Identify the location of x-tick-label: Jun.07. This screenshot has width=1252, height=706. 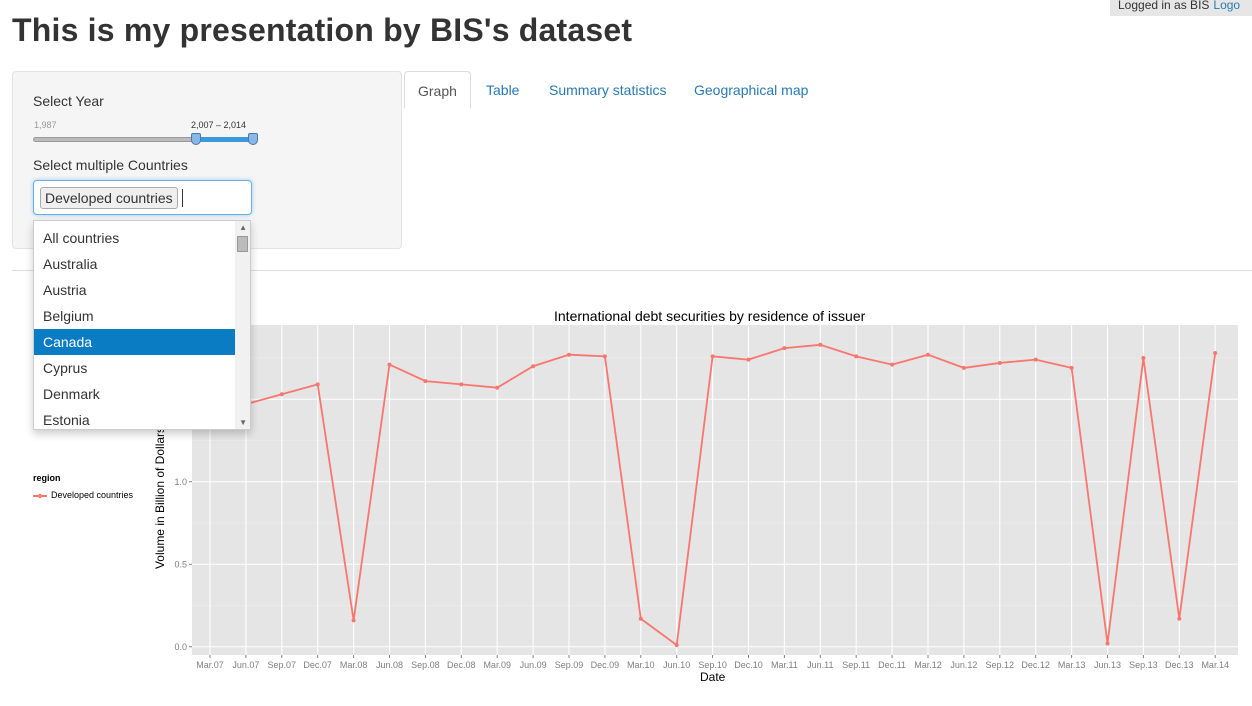
(245, 665).